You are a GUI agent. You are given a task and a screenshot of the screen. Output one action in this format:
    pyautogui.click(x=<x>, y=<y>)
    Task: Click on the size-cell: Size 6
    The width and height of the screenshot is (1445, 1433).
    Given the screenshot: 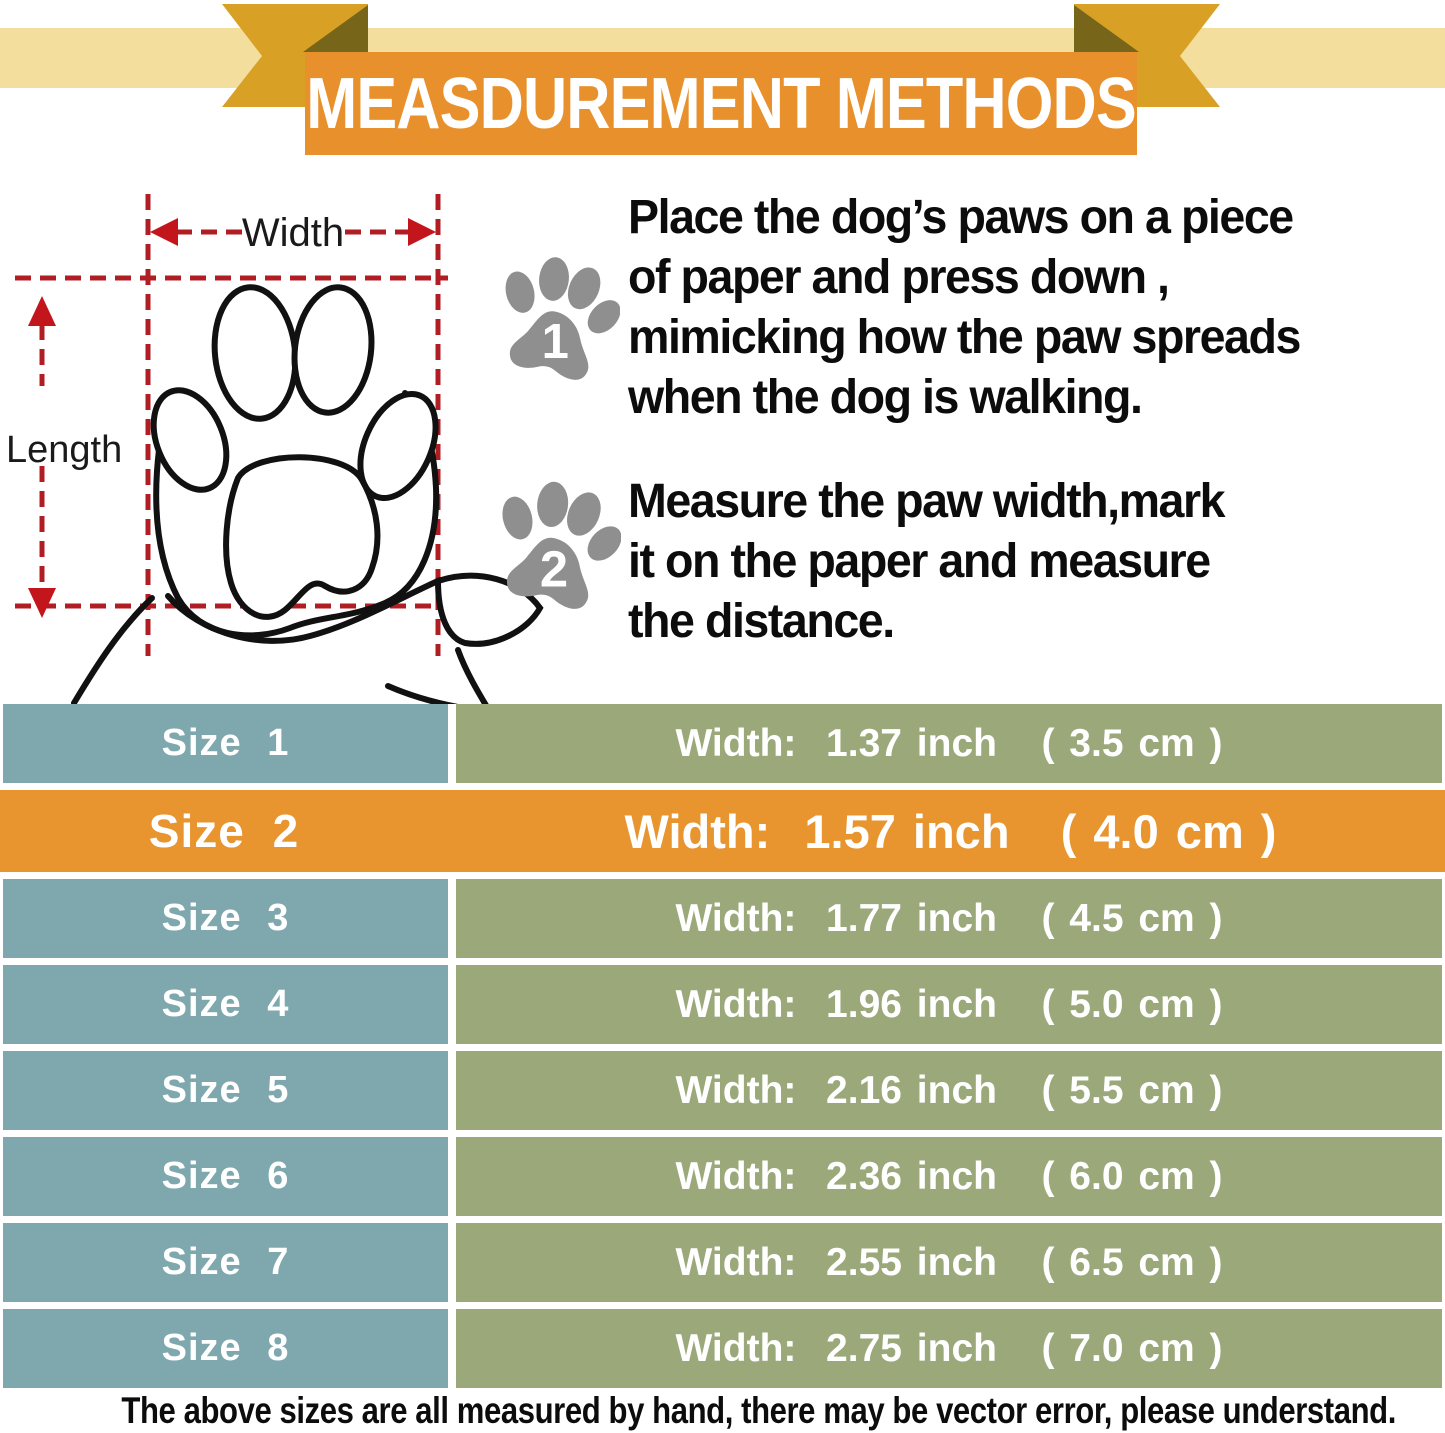 What is the action you would take?
    pyautogui.click(x=225, y=1176)
    